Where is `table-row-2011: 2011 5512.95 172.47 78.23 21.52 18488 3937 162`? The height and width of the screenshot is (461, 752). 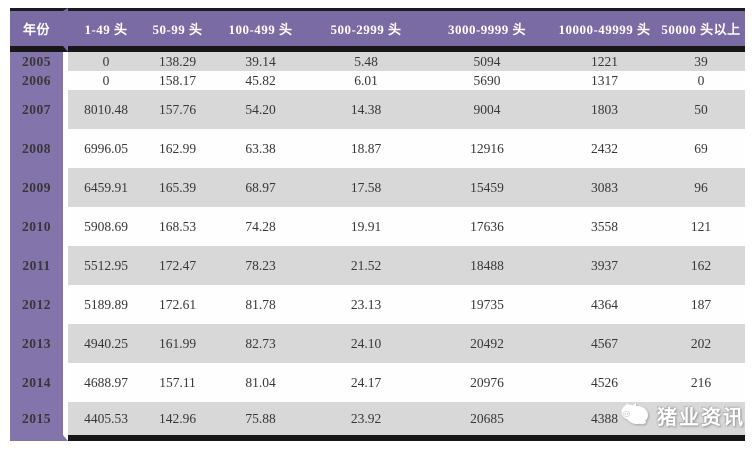 table-row-2011: 2011 5512.95 172.47 78.23 21.52 18488 3937 162 is located at coordinates (377, 265).